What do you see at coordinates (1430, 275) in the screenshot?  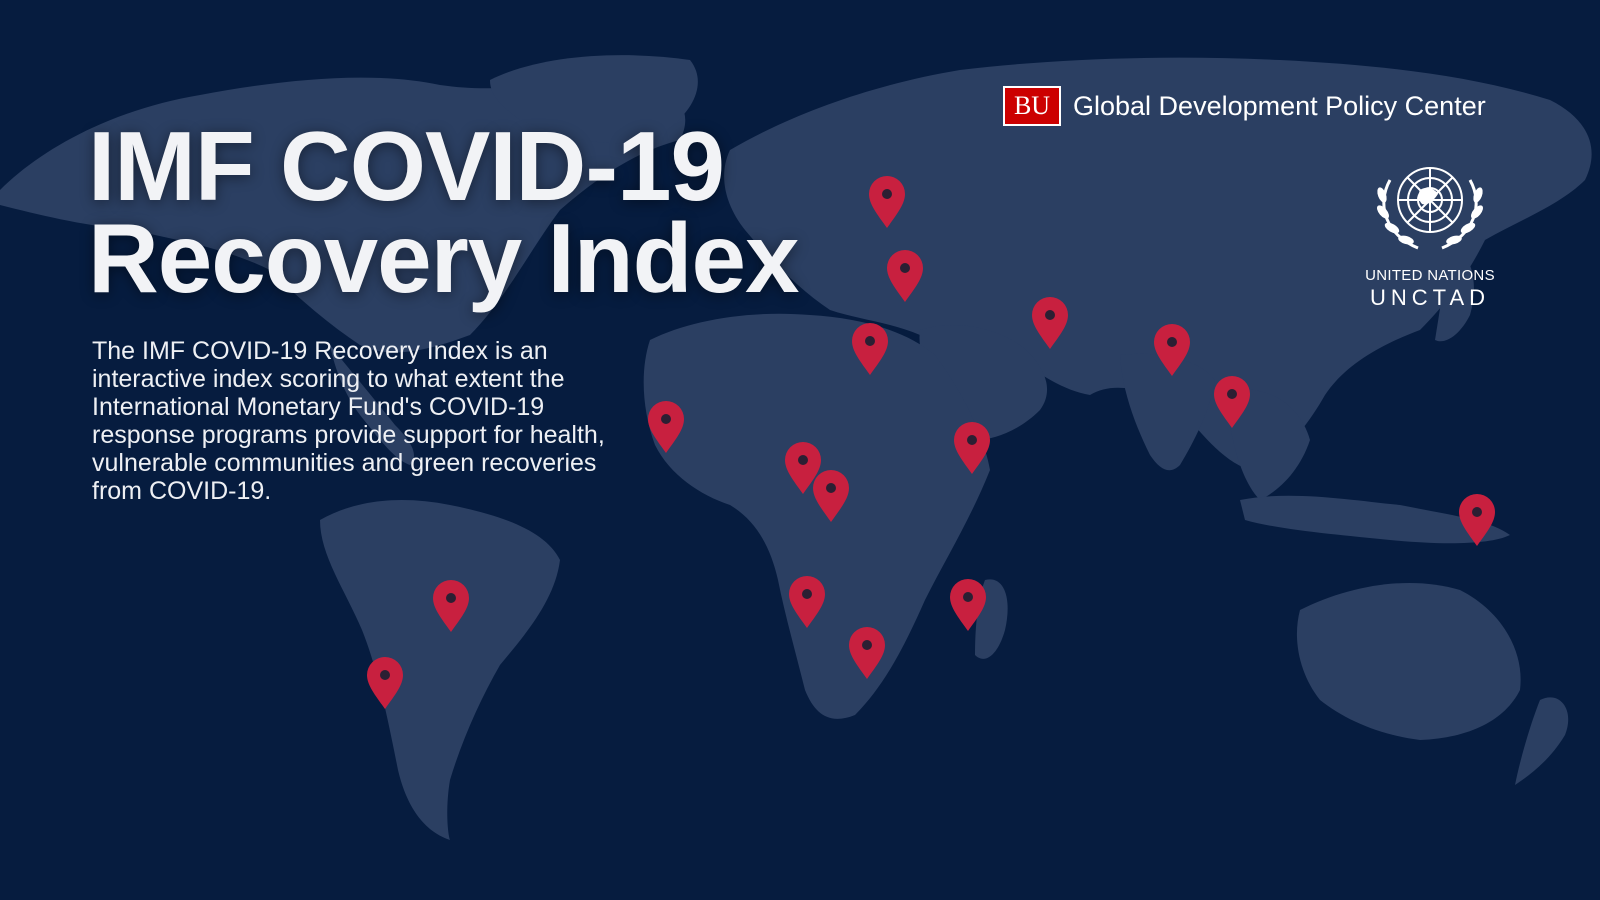 I see `united-nations-label: UNITED NATIONS` at bounding box center [1430, 275].